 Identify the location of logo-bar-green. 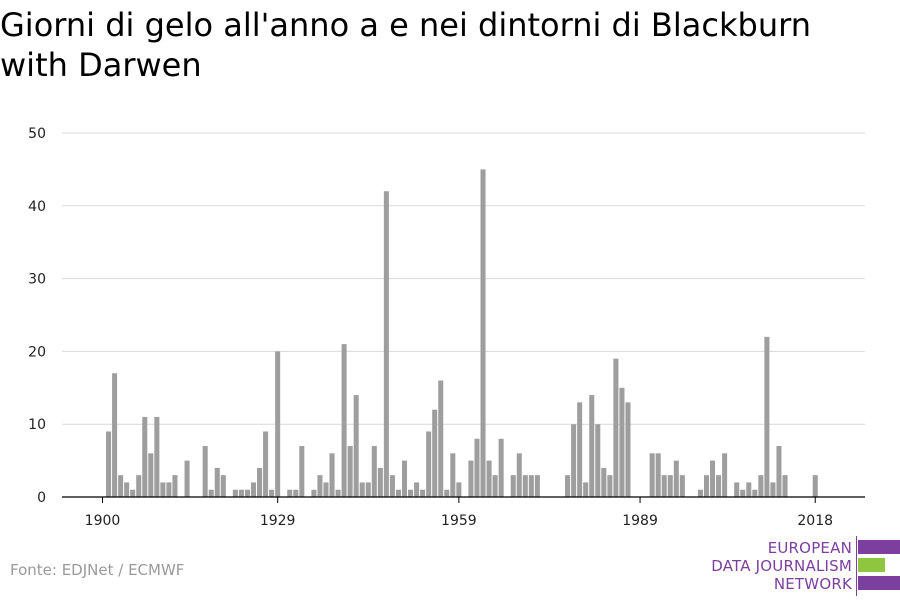
(871, 565).